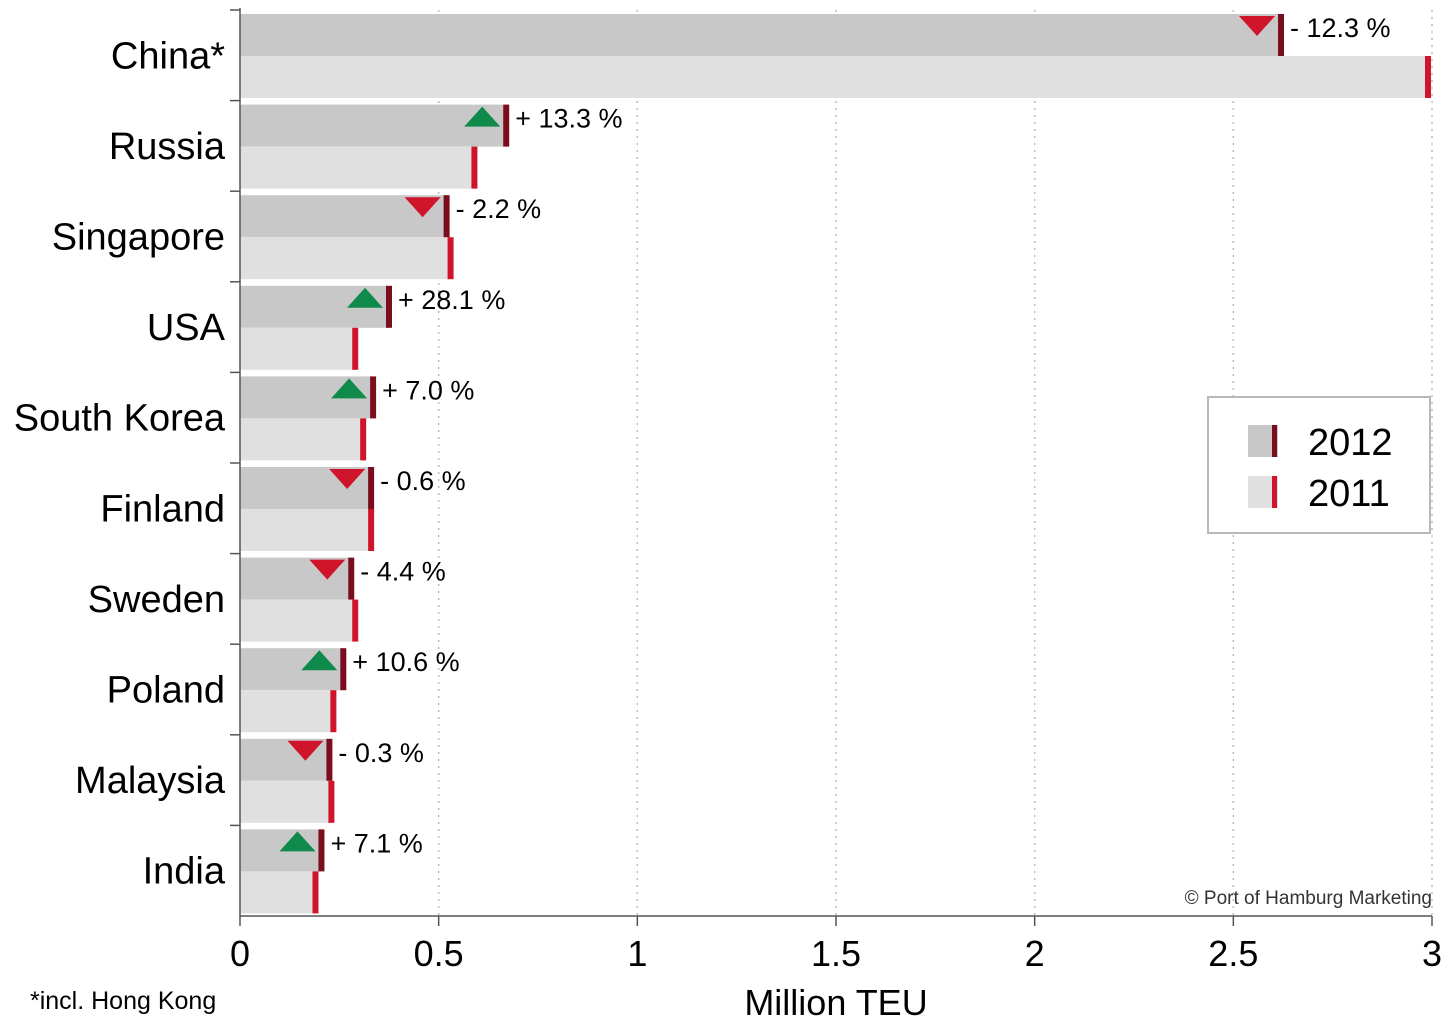 The image size is (1445, 1020). What do you see at coordinates (439, 953) in the screenshot?
I see `x-tick-label-1: 0.5` at bounding box center [439, 953].